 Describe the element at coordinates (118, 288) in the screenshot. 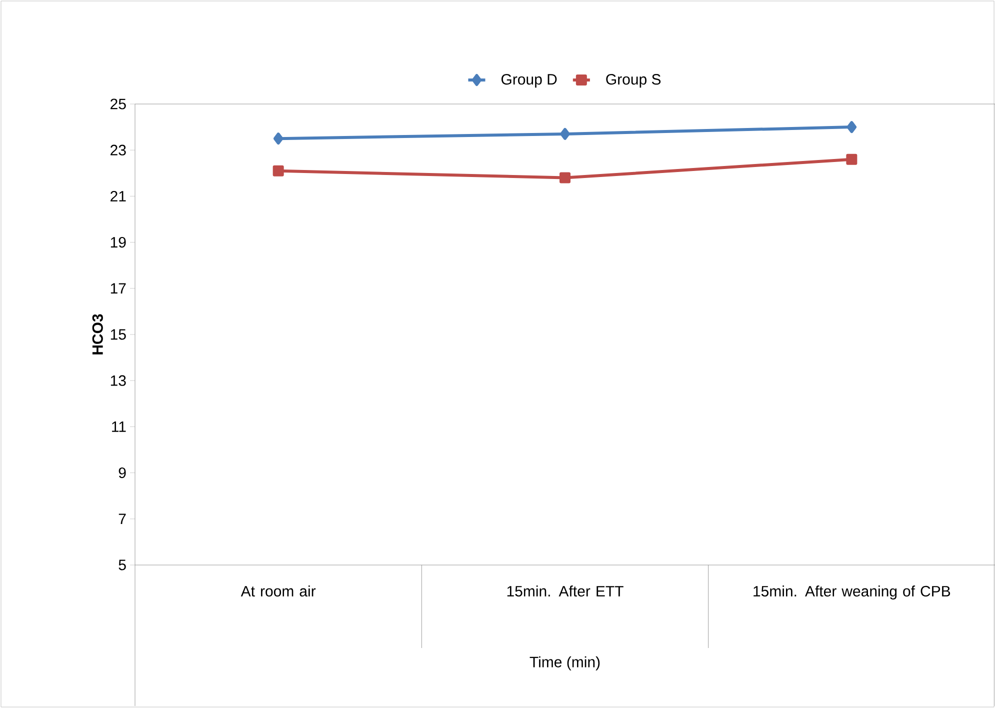

I see `y-tick-label: 17` at that location.